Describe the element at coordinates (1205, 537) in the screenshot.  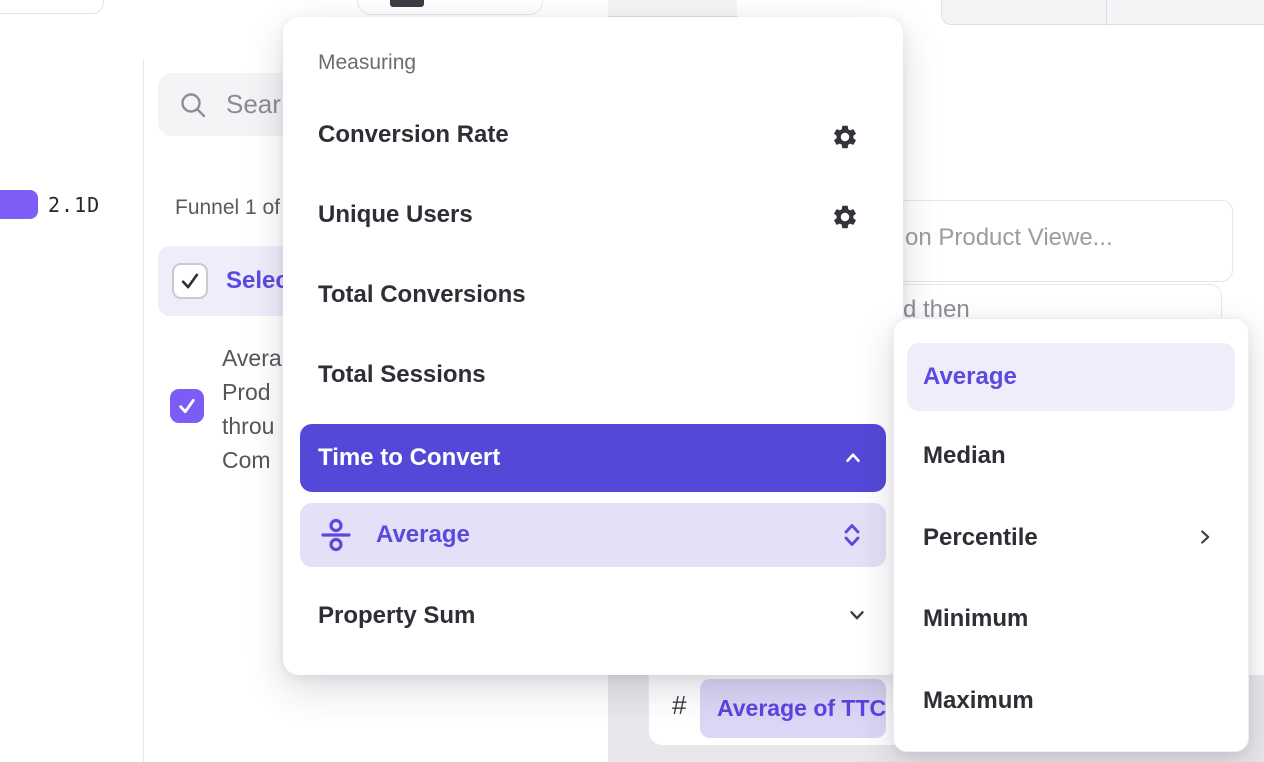
I see `chevron-right-icon` at that location.